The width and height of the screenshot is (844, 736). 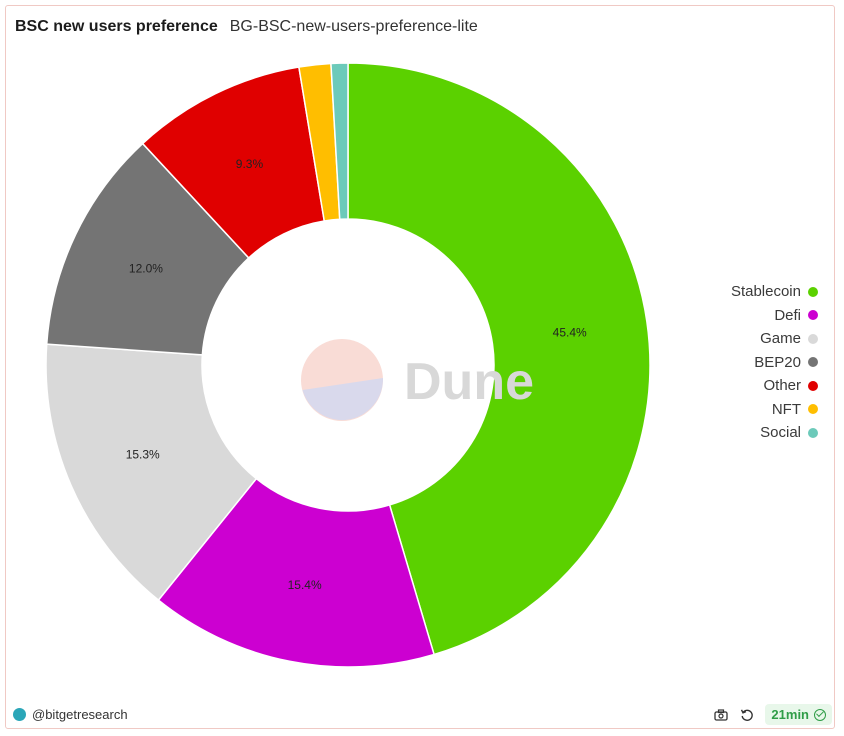 I want to click on slice-label-game: 15.3%, so click(x=143, y=455).